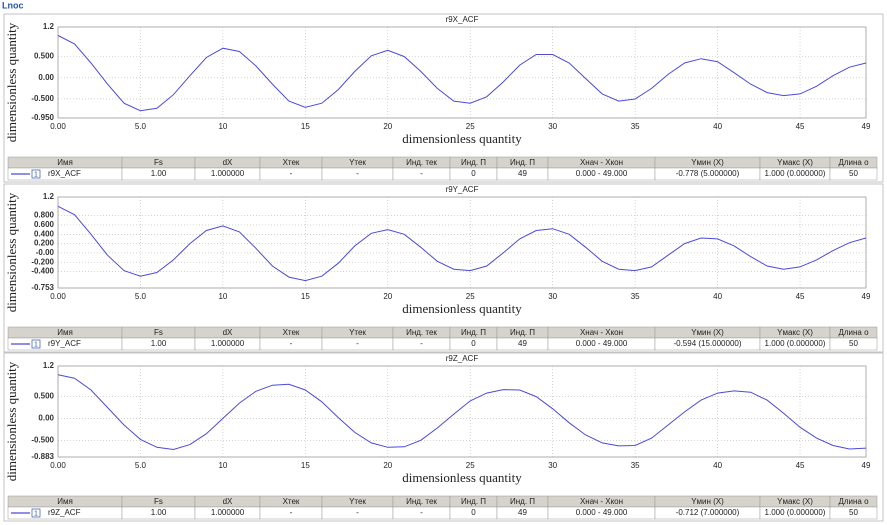 The image size is (887, 525). What do you see at coordinates (708, 512) in the screenshot?
I see `table-value: -0.712 (7.000000)` at bounding box center [708, 512].